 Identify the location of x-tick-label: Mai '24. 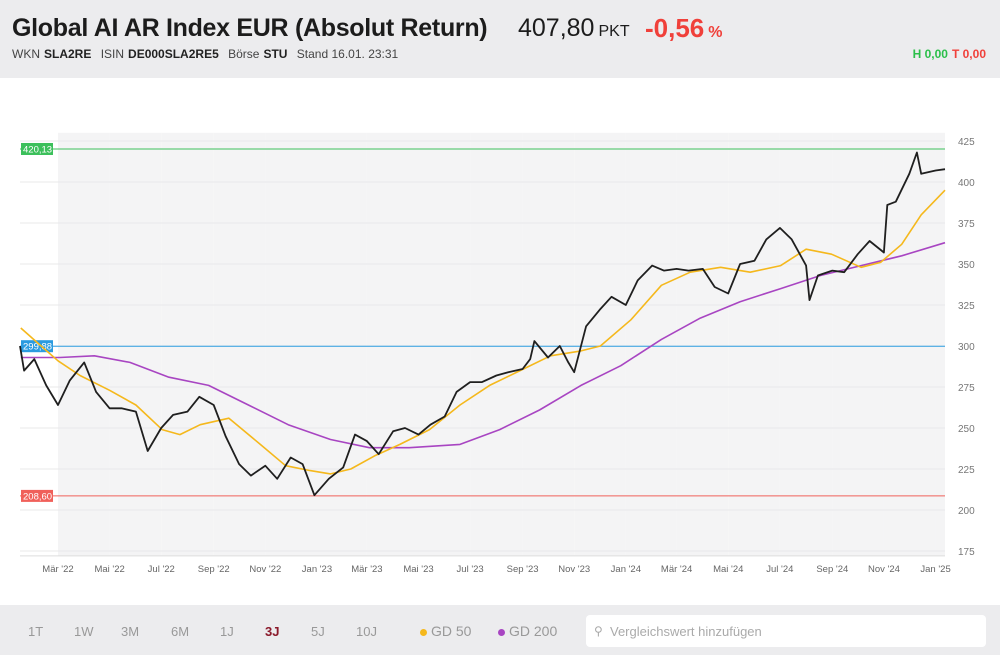
(728, 569).